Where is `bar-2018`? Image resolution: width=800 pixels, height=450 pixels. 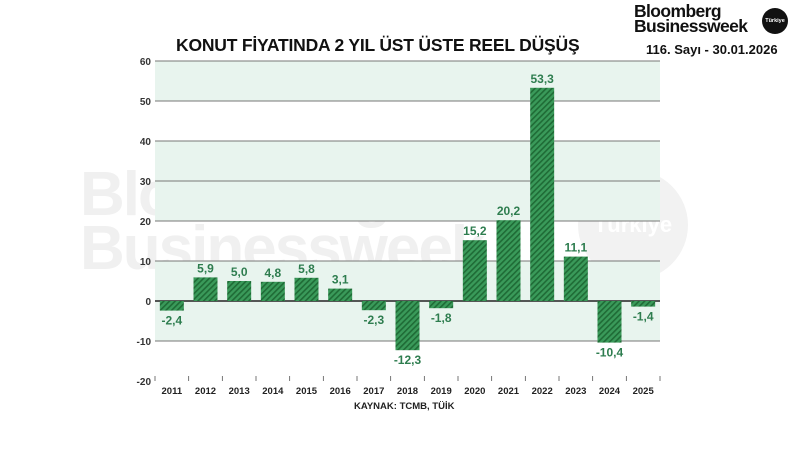 bar-2018 is located at coordinates (407, 326).